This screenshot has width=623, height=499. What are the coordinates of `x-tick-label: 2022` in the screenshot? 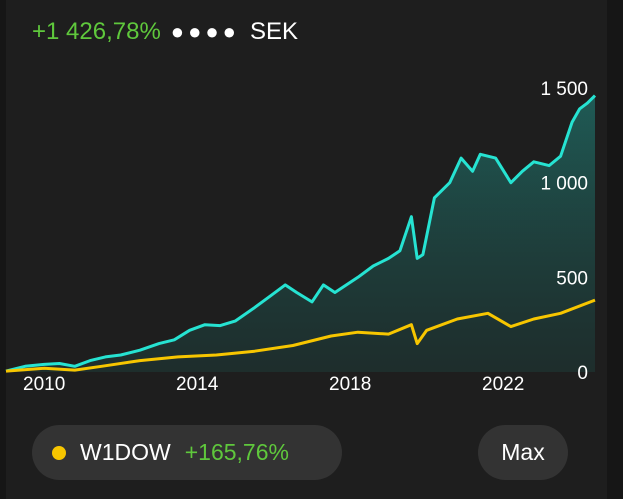 It's located at (503, 384).